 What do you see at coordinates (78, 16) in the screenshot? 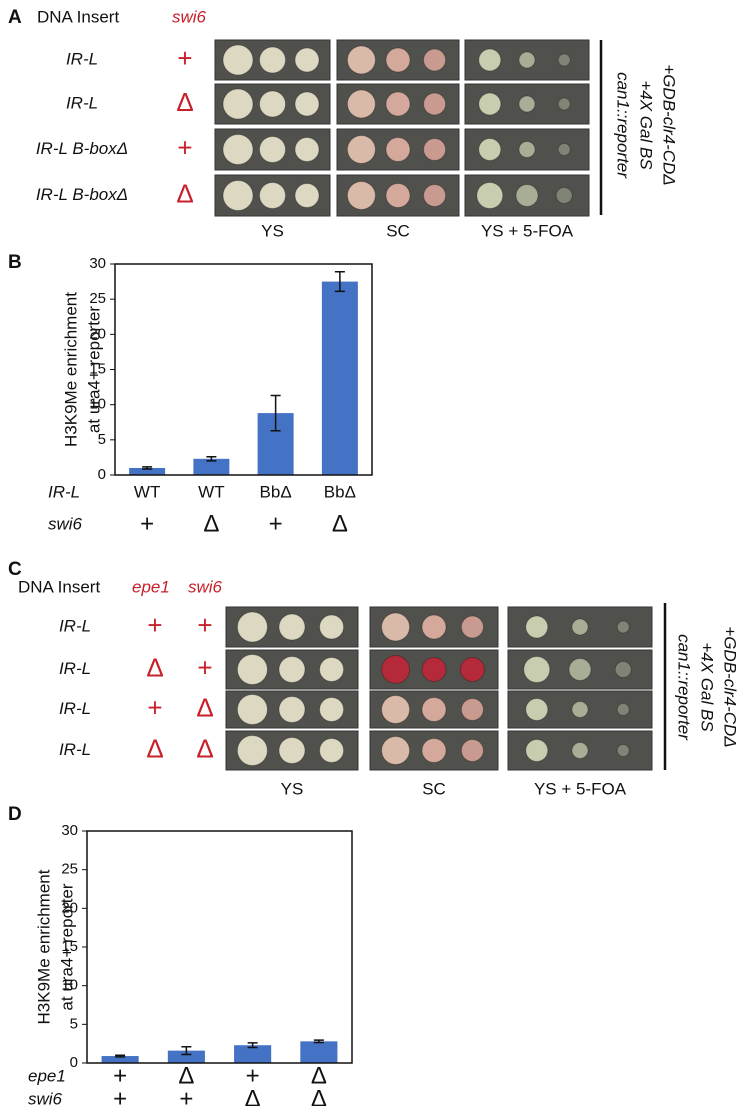
I see `header: DNA Insert` at bounding box center [78, 16].